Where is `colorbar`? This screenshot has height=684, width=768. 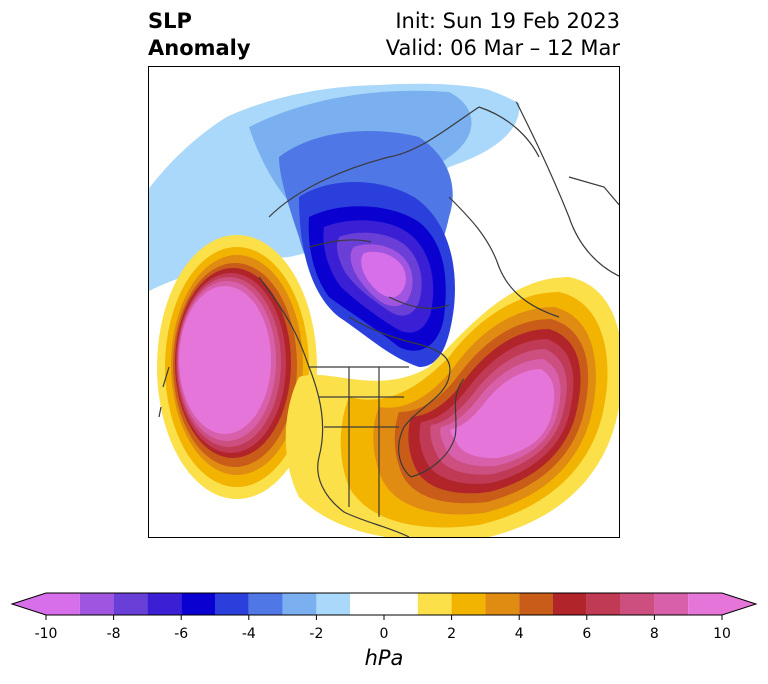
colorbar is located at coordinates (384, 634).